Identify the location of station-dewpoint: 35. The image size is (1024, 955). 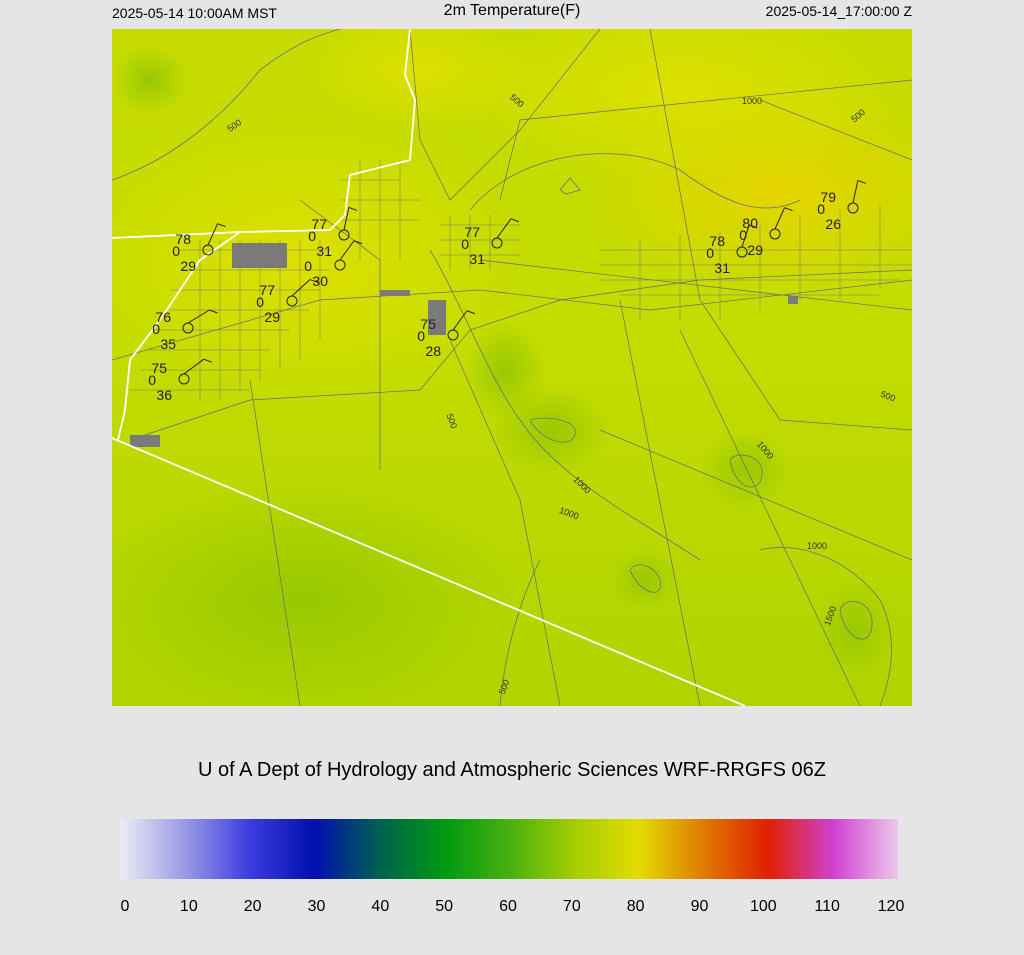
(168, 344).